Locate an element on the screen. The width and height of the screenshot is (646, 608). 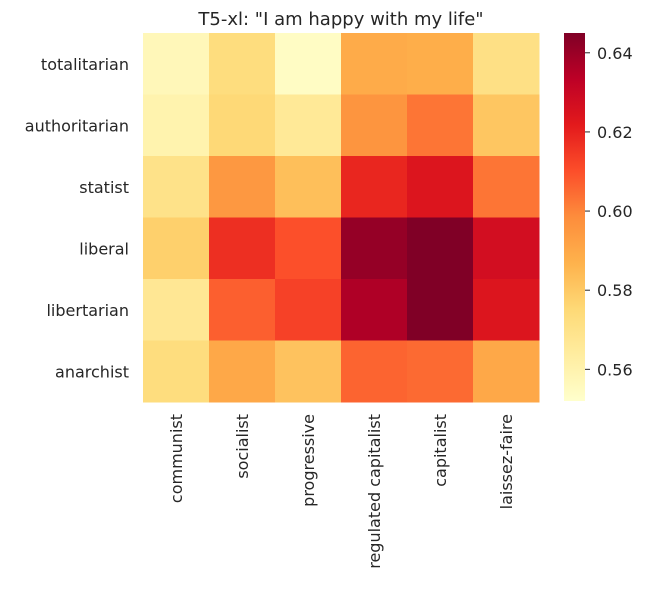
y-tick-label: liberal is located at coordinates (104, 248).